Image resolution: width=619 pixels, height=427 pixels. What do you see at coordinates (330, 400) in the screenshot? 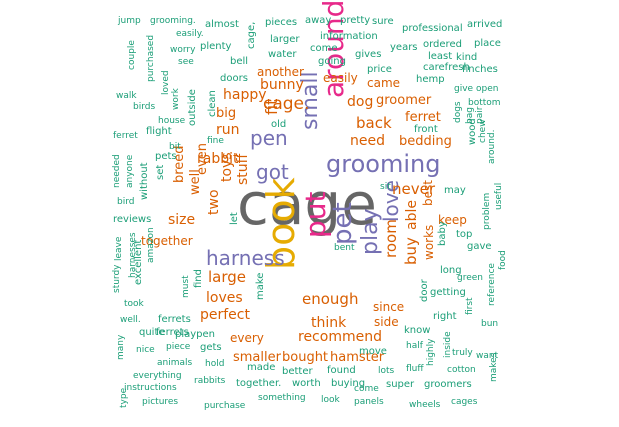
I see `word-look: look` at bounding box center [330, 400].